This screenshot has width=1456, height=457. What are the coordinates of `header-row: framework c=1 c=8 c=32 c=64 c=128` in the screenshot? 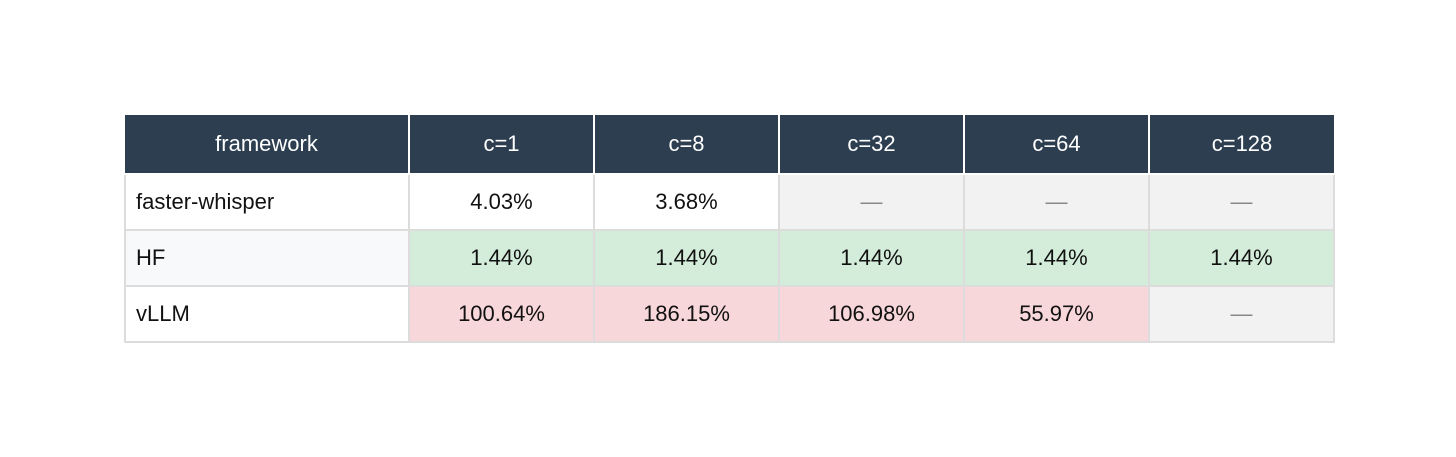 It's located at (729, 145).